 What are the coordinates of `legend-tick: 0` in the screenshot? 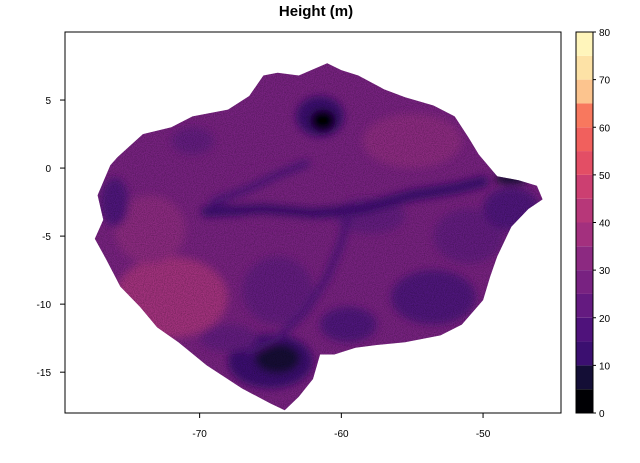 It's located at (599, 414).